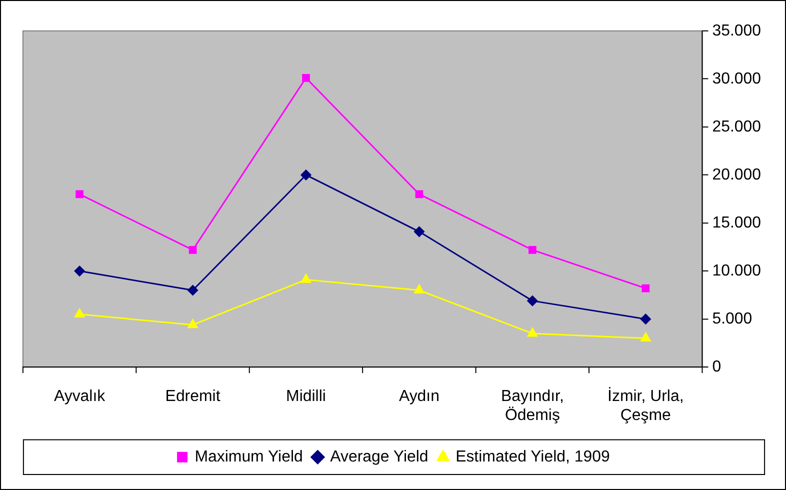 The height and width of the screenshot is (490, 786). I want to click on y-tick-label: 25.000, so click(737, 127).